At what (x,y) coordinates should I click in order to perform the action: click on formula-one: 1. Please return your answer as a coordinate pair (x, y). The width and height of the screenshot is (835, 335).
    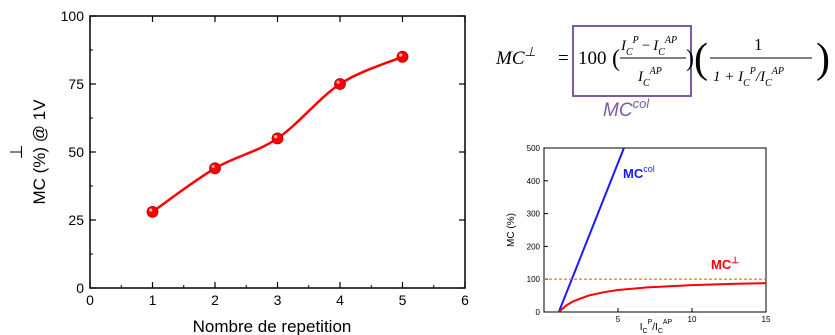
    Looking at the image, I should click on (758, 44).